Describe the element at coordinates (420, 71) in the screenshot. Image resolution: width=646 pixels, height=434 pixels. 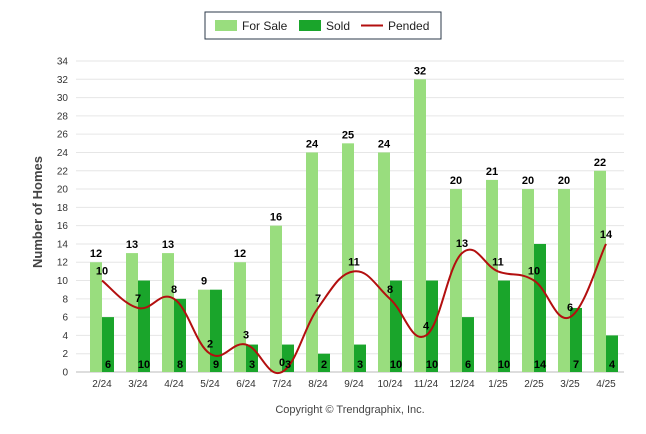
I see `label-for-sale: 32` at that location.